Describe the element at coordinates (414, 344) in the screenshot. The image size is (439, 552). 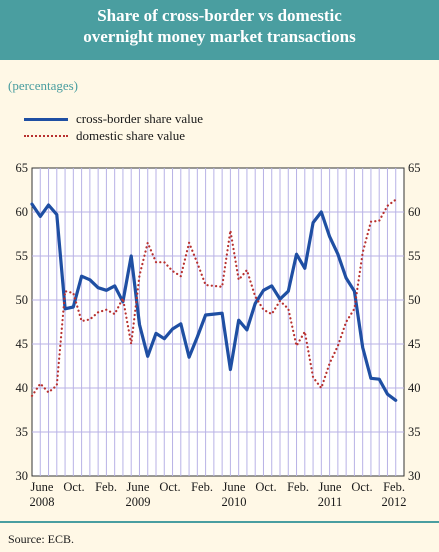
I see `y-tick-label-right: 45` at that location.